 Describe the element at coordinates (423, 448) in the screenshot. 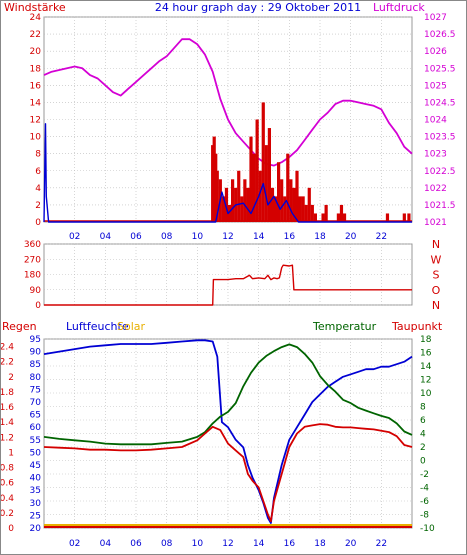

I see `y-tick-label-temperature: 2` at that location.